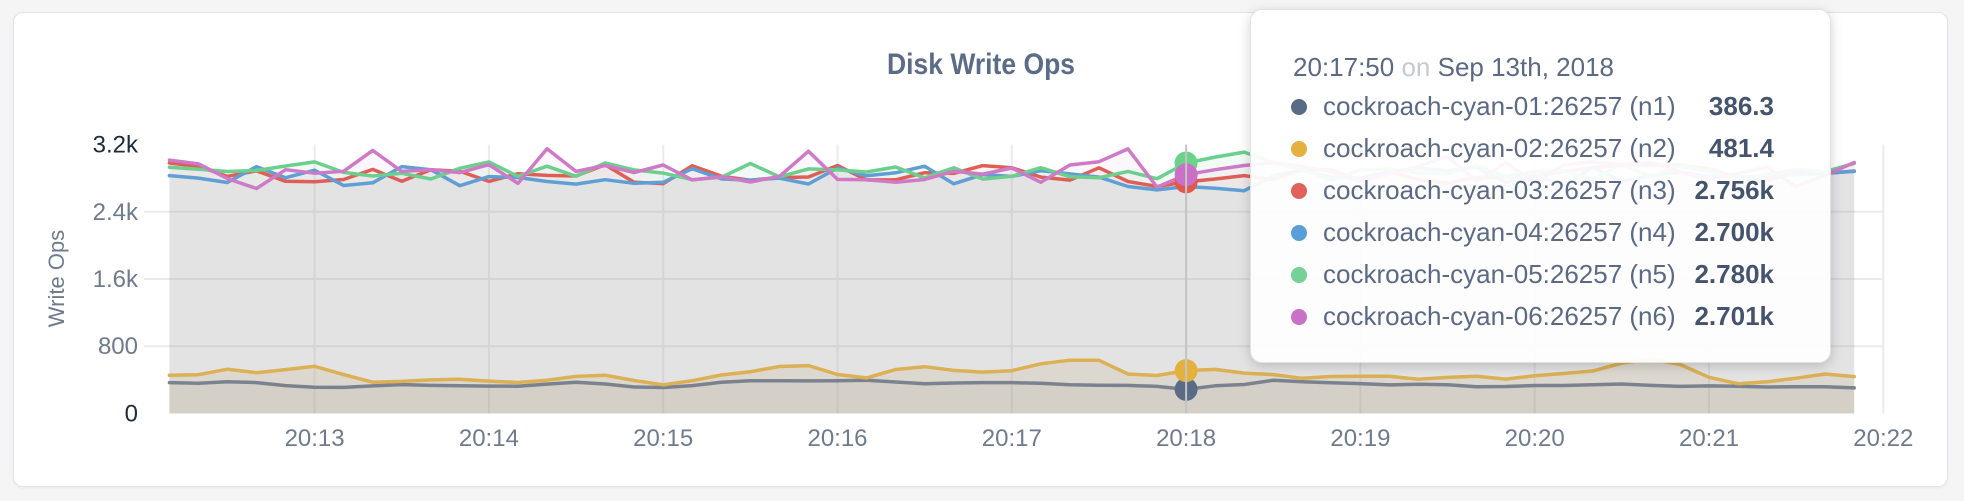 Image resolution: width=1964 pixels, height=501 pixels. I want to click on svg-text: 20:18, so click(1186, 438).